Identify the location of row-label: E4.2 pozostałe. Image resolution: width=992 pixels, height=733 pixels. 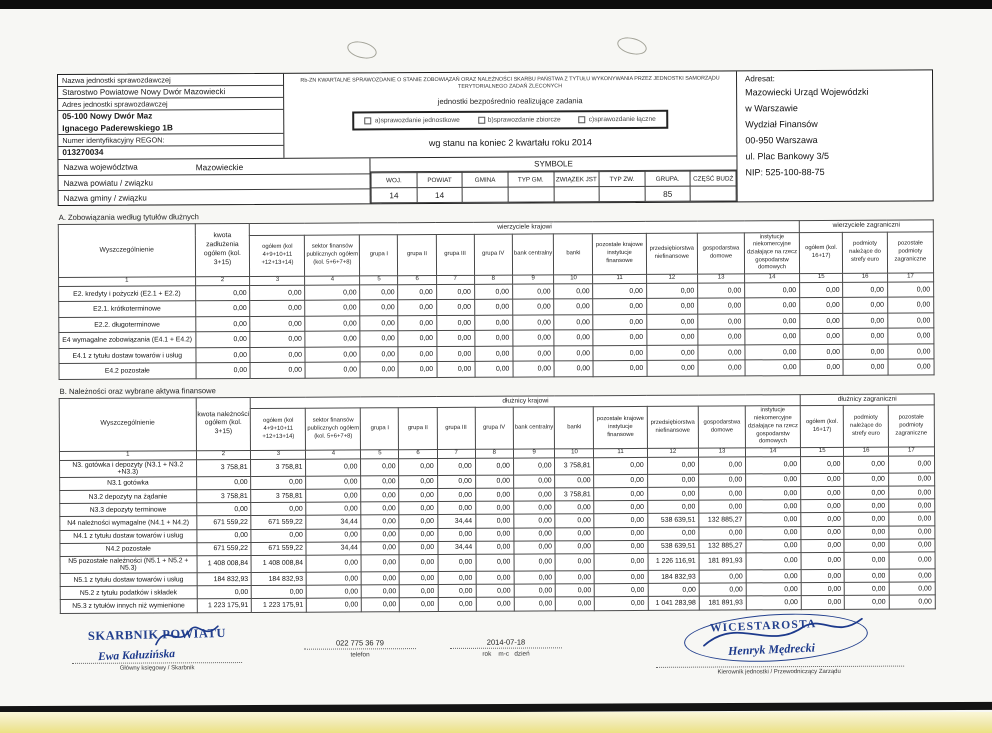
(127, 371).